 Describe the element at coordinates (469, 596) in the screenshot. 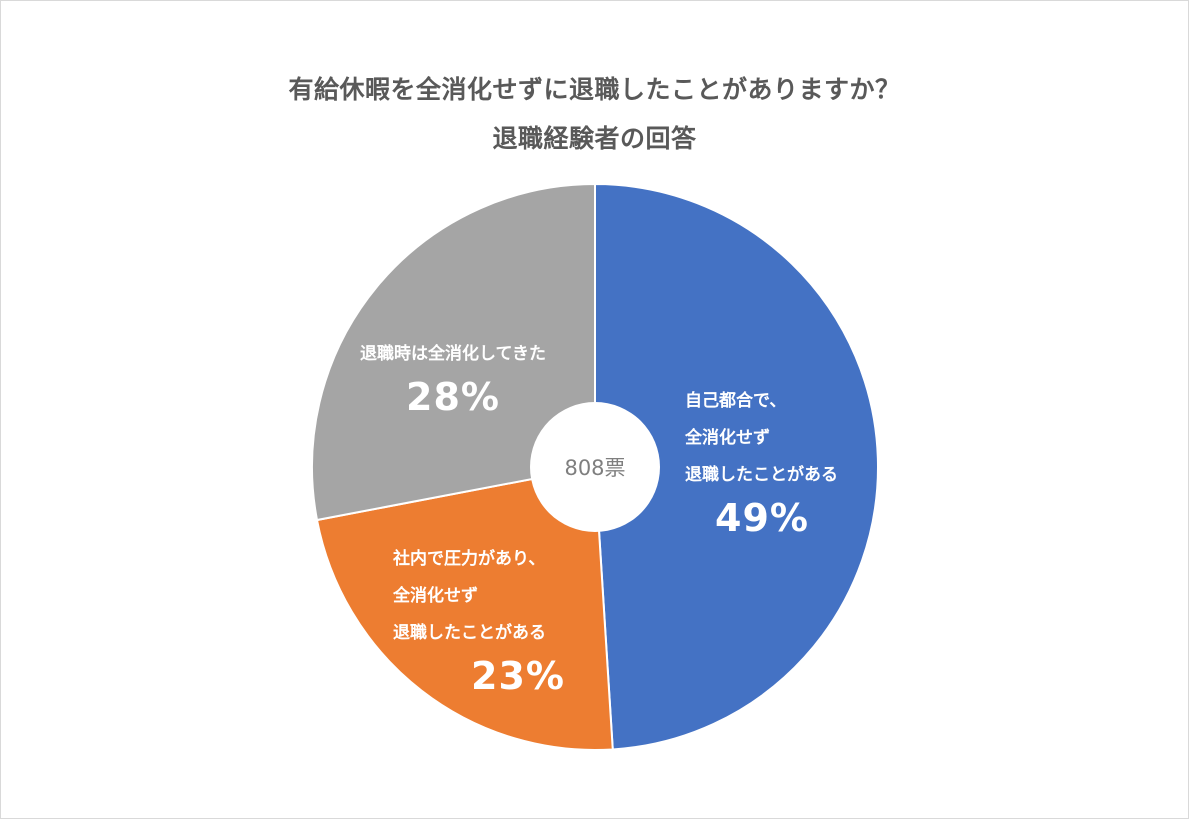

I see `slice-category-label: 社内で圧力があり、 全消化せず 退職したことがある` at that location.